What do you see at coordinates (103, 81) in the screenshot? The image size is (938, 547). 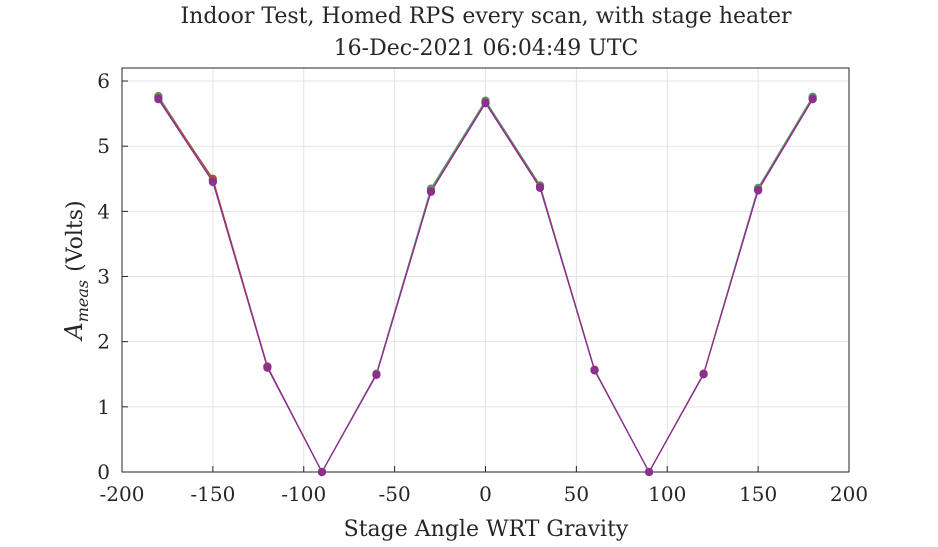 I see `y-tick-label: 6` at bounding box center [103, 81].